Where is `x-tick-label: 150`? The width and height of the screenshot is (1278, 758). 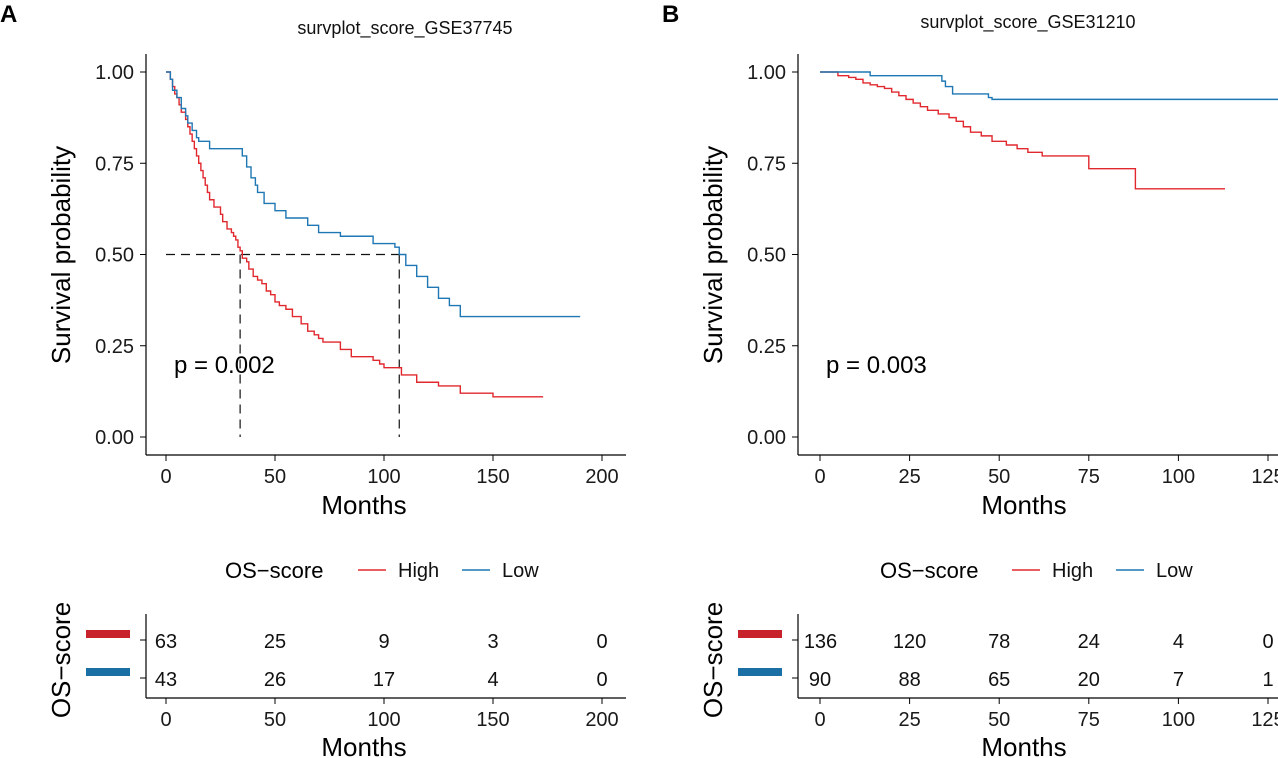
x-tick-label: 150 is located at coordinates (492, 477).